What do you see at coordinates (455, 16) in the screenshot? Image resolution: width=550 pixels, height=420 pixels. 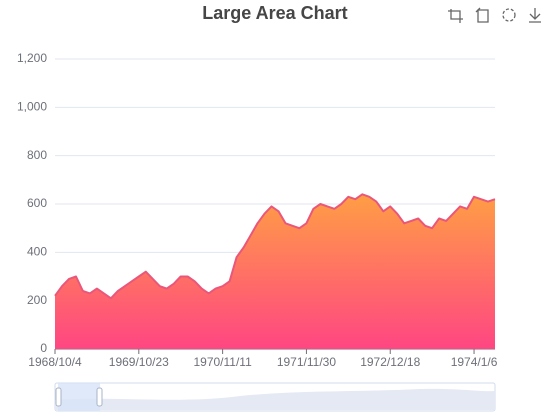 I see `zoom-icon` at bounding box center [455, 16].